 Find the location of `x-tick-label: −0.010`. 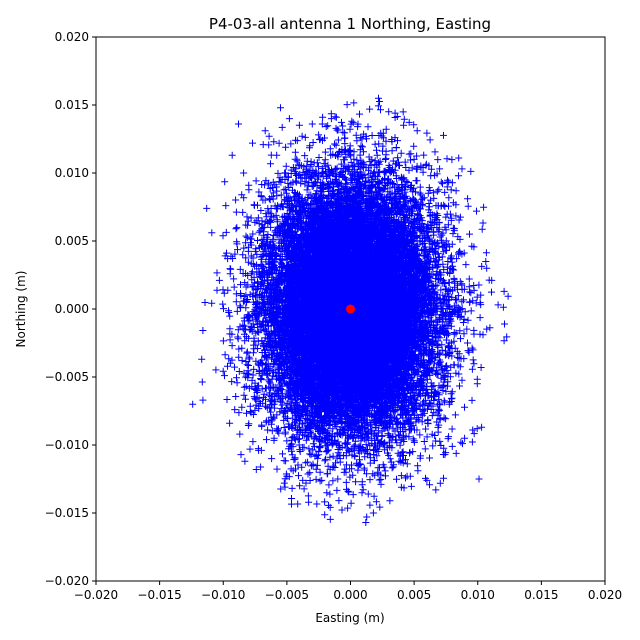

x-tick-label: −0.010 is located at coordinates (223, 595).